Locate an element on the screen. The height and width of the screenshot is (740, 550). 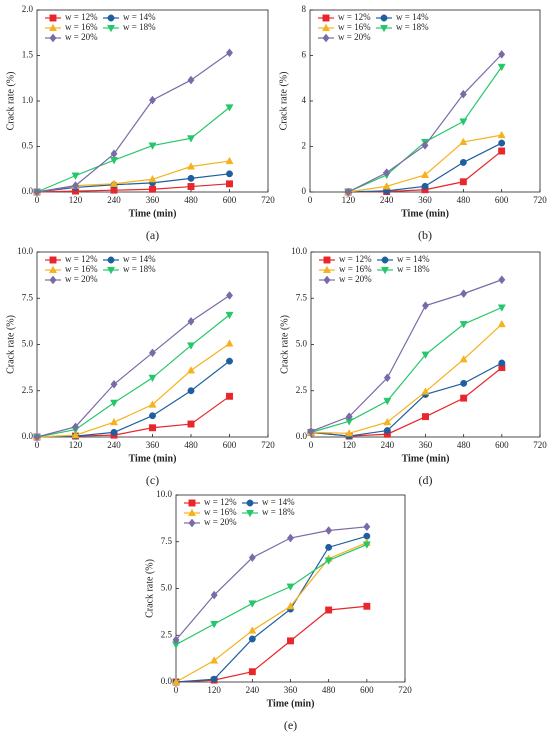
y-tick-label: 5.0 is located at coordinates (302, 344).